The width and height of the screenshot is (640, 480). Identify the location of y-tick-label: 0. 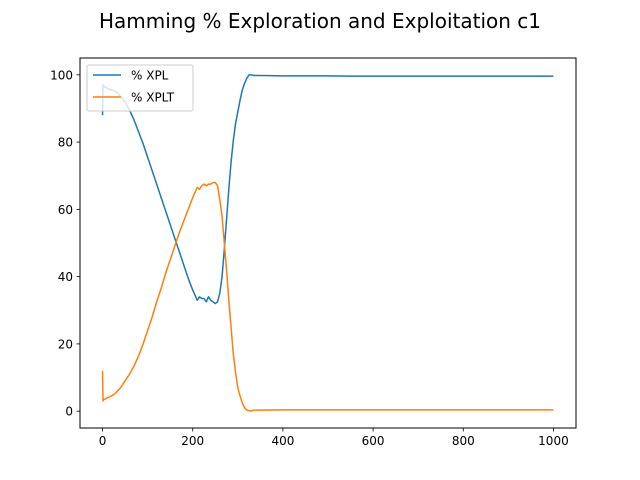
(69, 412).